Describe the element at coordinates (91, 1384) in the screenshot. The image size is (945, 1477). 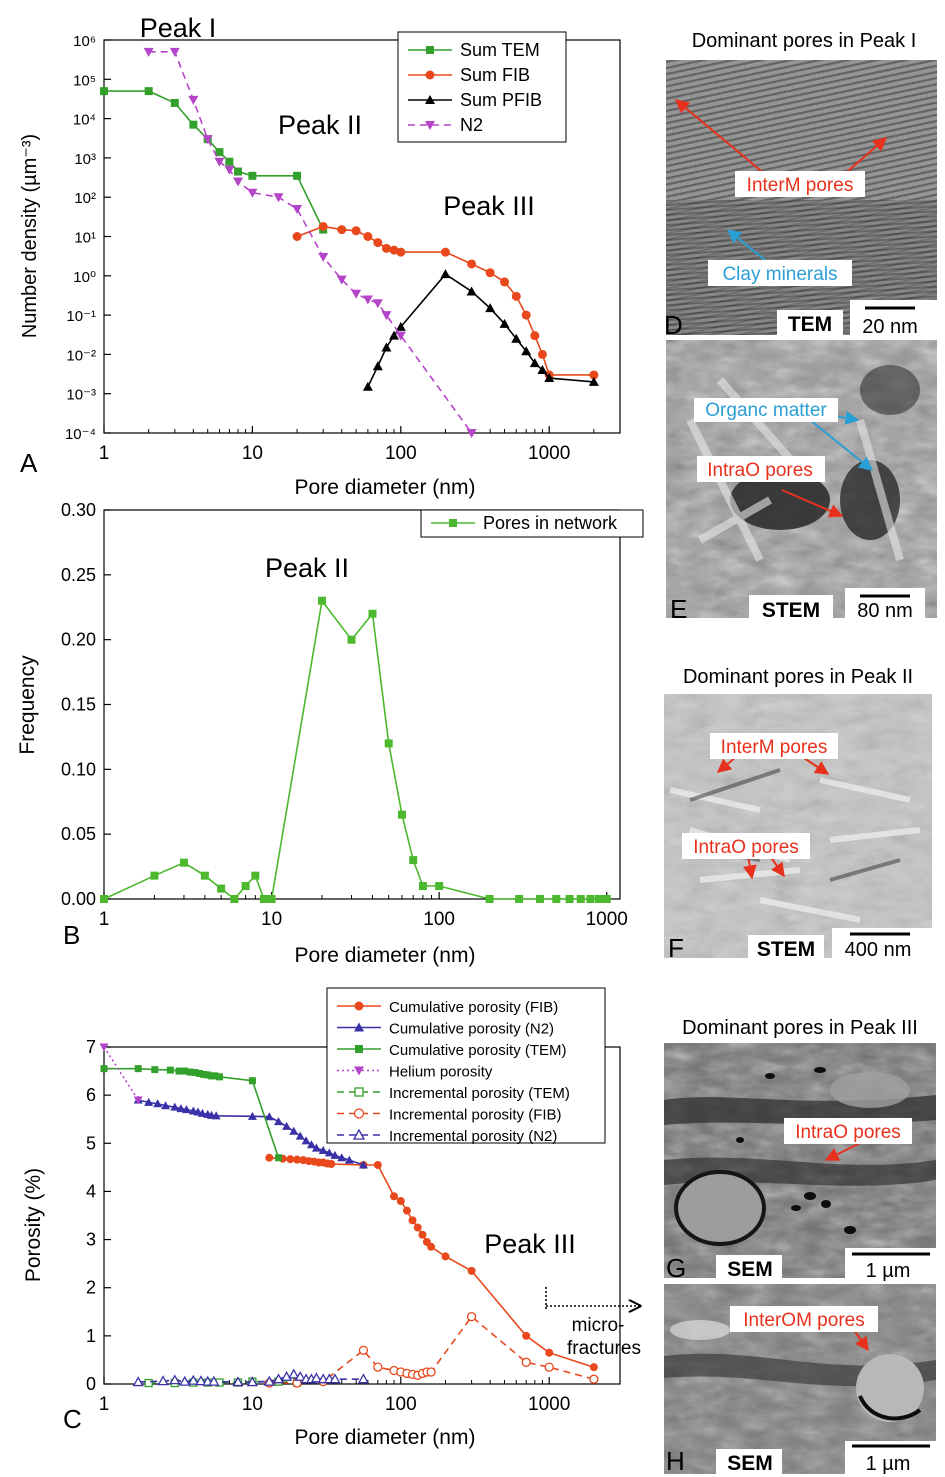
I see `y-tick-label: 0` at that location.